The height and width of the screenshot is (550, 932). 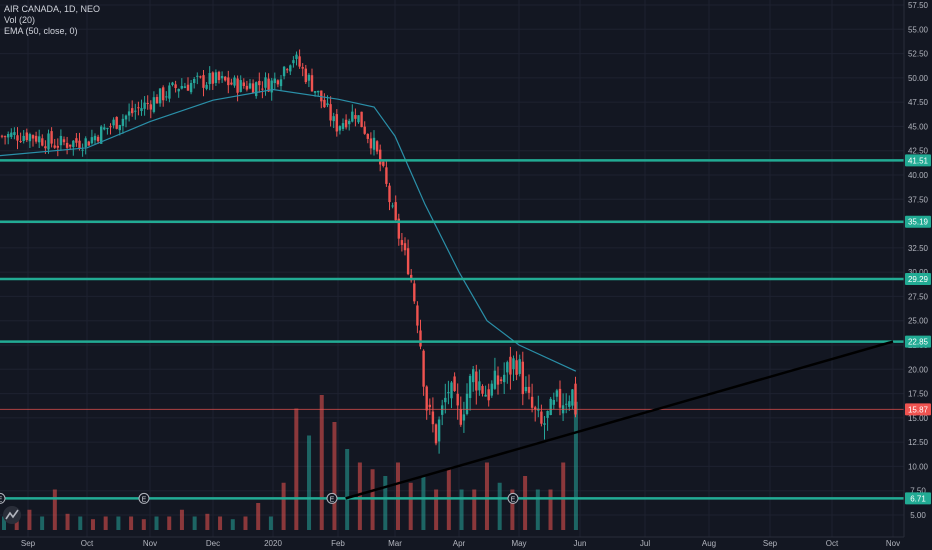 What do you see at coordinates (918, 272) in the screenshot?
I see `price-tick-label: 30.00` at bounding box center [918, 272].